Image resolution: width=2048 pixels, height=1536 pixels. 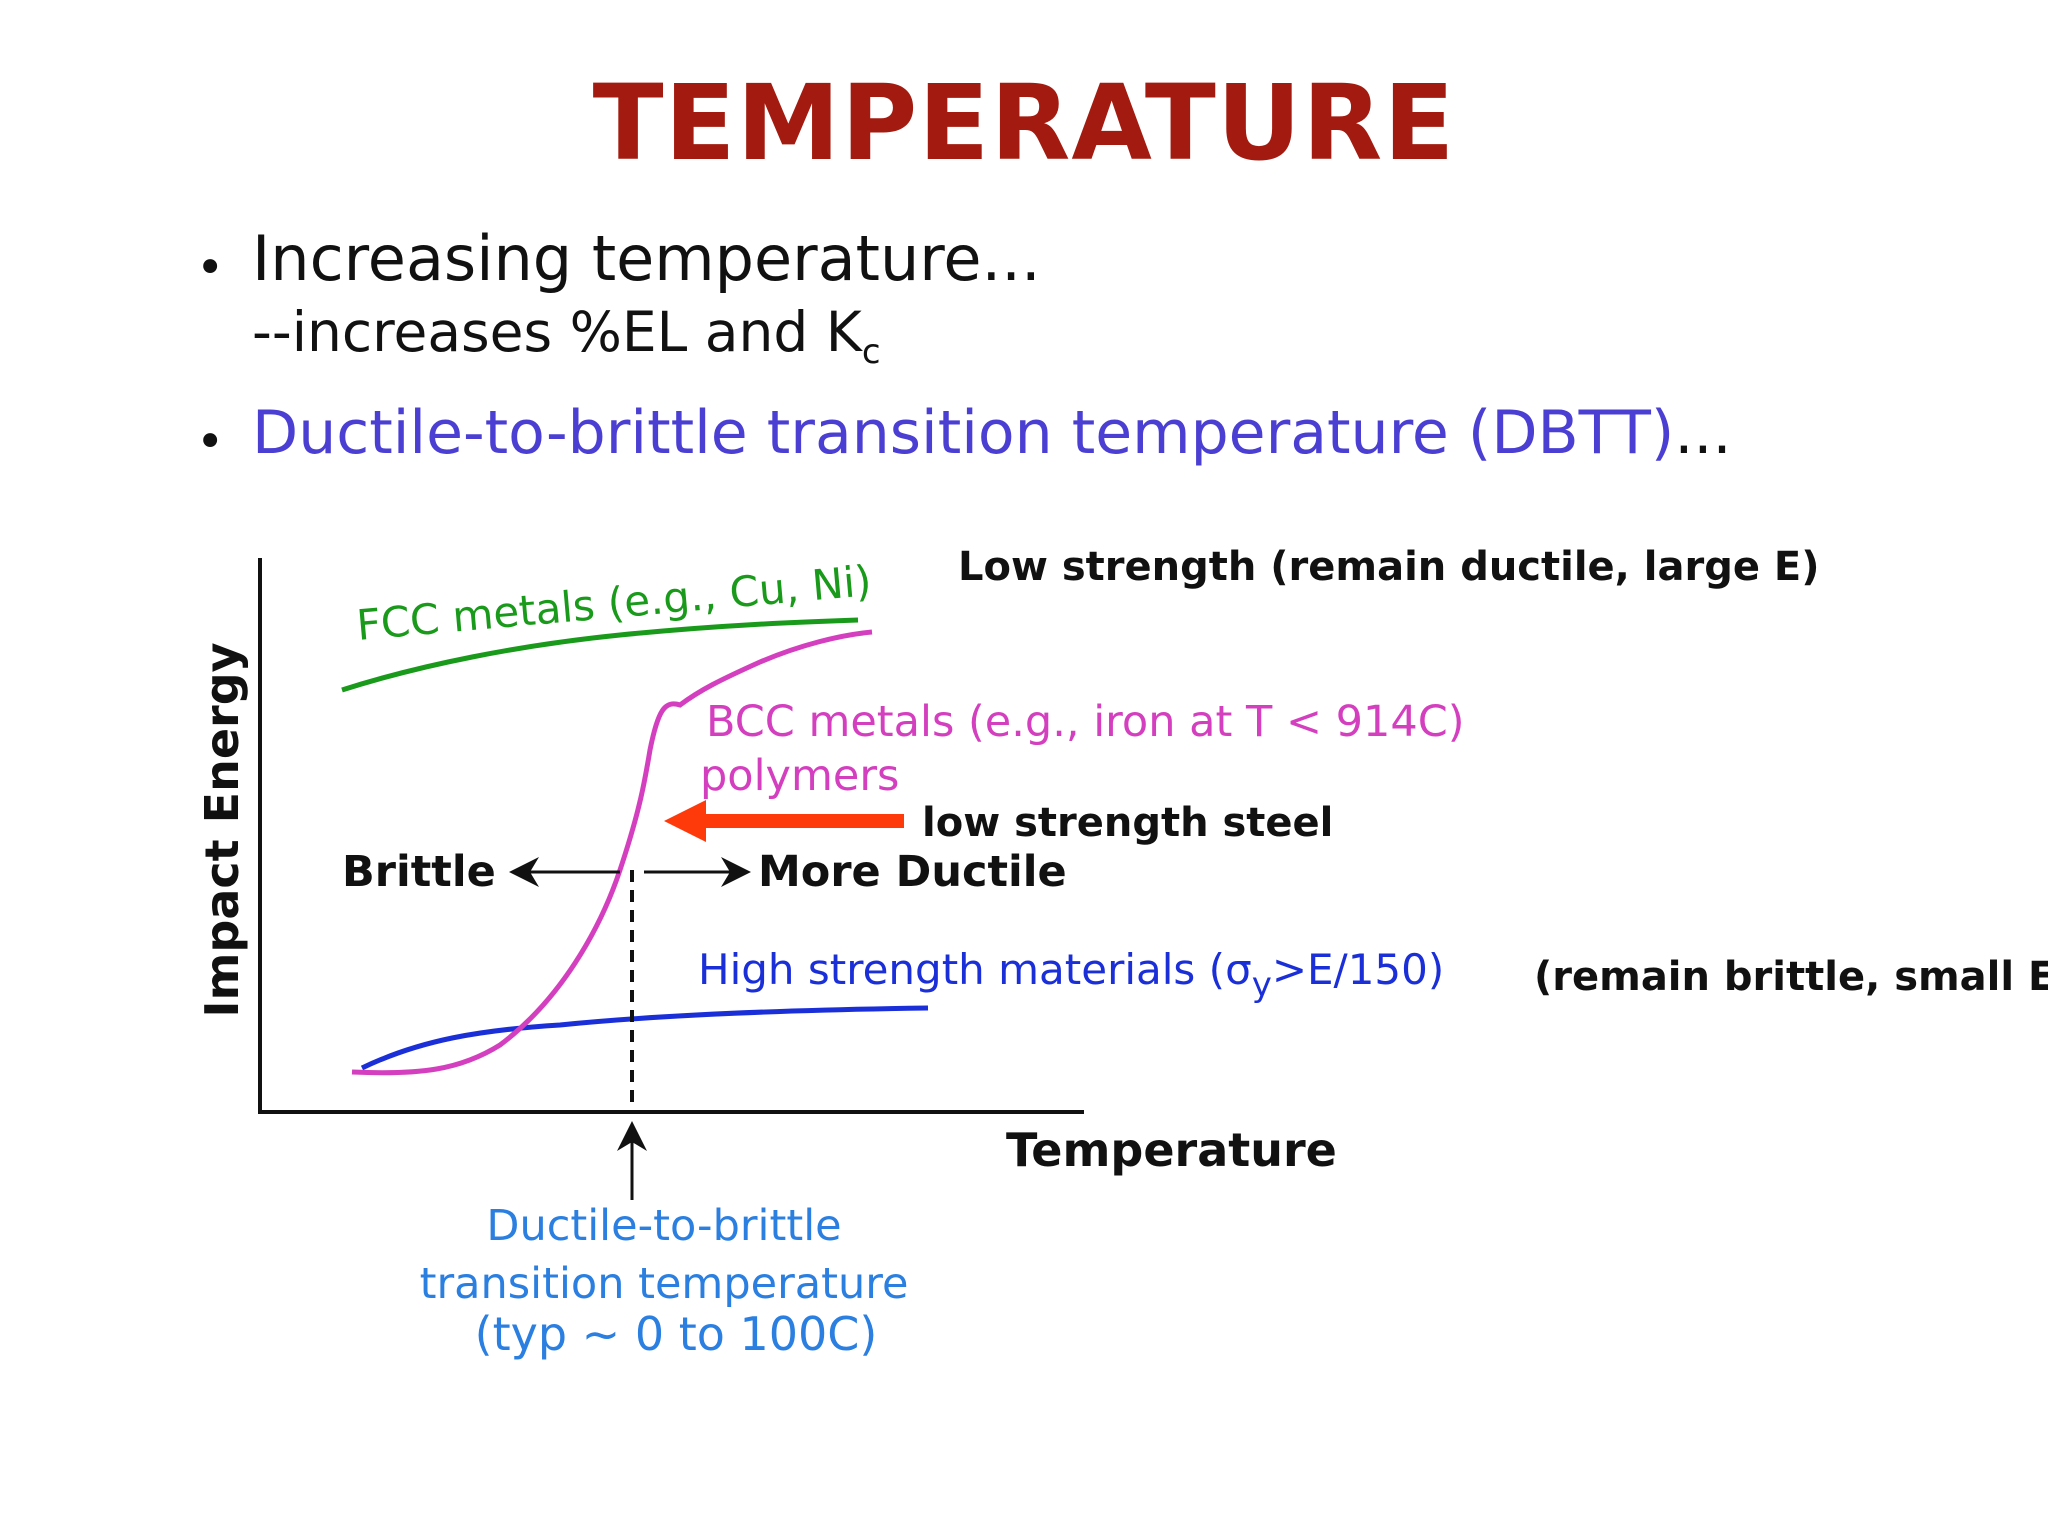 I want to click on x-axis-label: Temperature, so click(x=1171, y=1150).